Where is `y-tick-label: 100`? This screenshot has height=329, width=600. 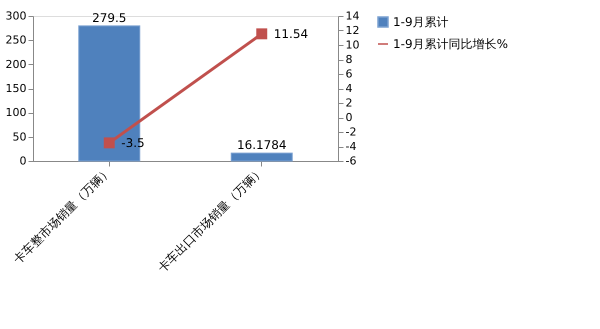
y-tick-label: 100 is located at coordinates (16, 113).